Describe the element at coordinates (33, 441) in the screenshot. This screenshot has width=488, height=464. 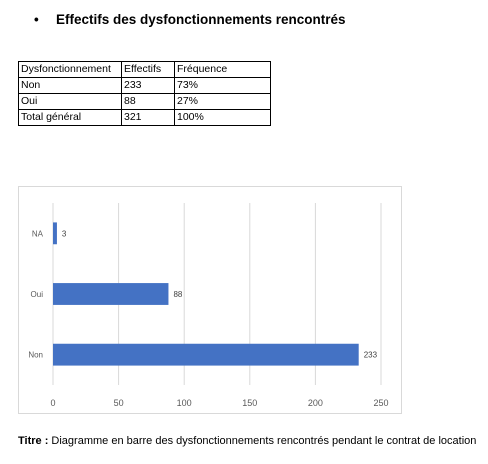
I see `caption-label: Titre :` at that location.